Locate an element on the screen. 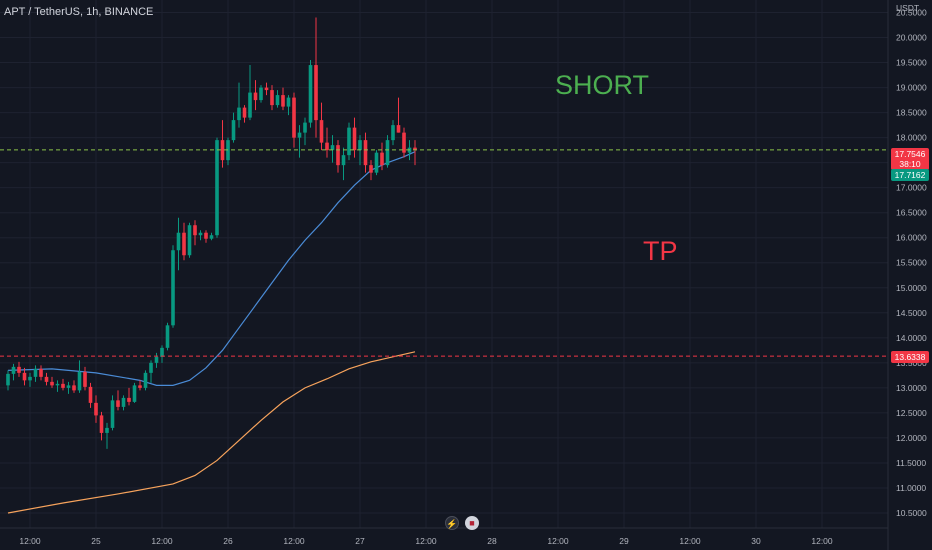  y-tick-label: 12.5000 is located at coordinates (911, 413).